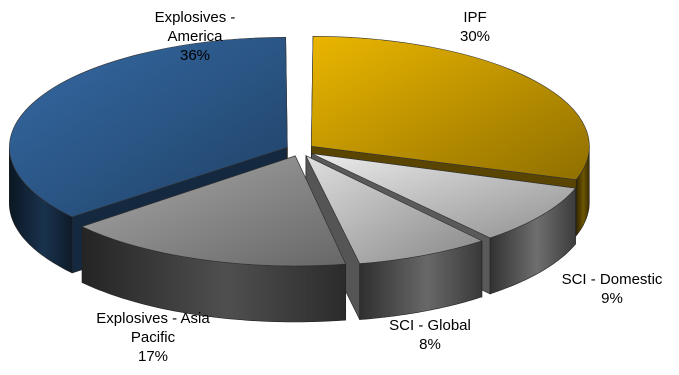  Describe the element at coordinates (195, 36) in the screenshot. I see `slice-label: Explosives -America 36%` at that location.